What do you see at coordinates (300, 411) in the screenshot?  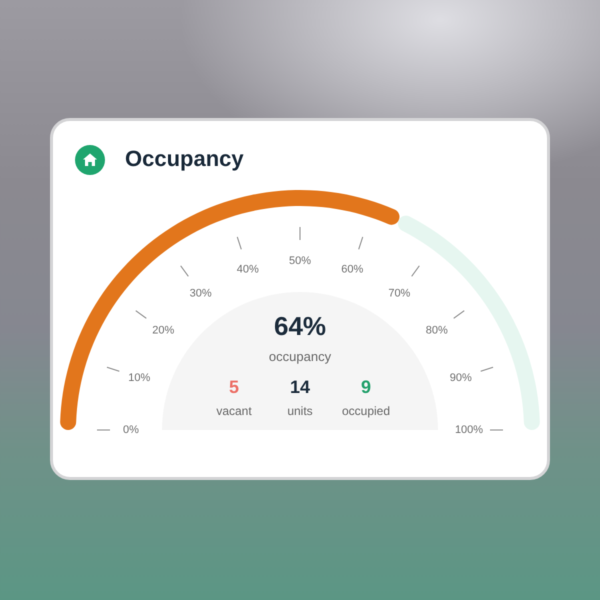 I see `text: units` at bounding box center [300, 411].